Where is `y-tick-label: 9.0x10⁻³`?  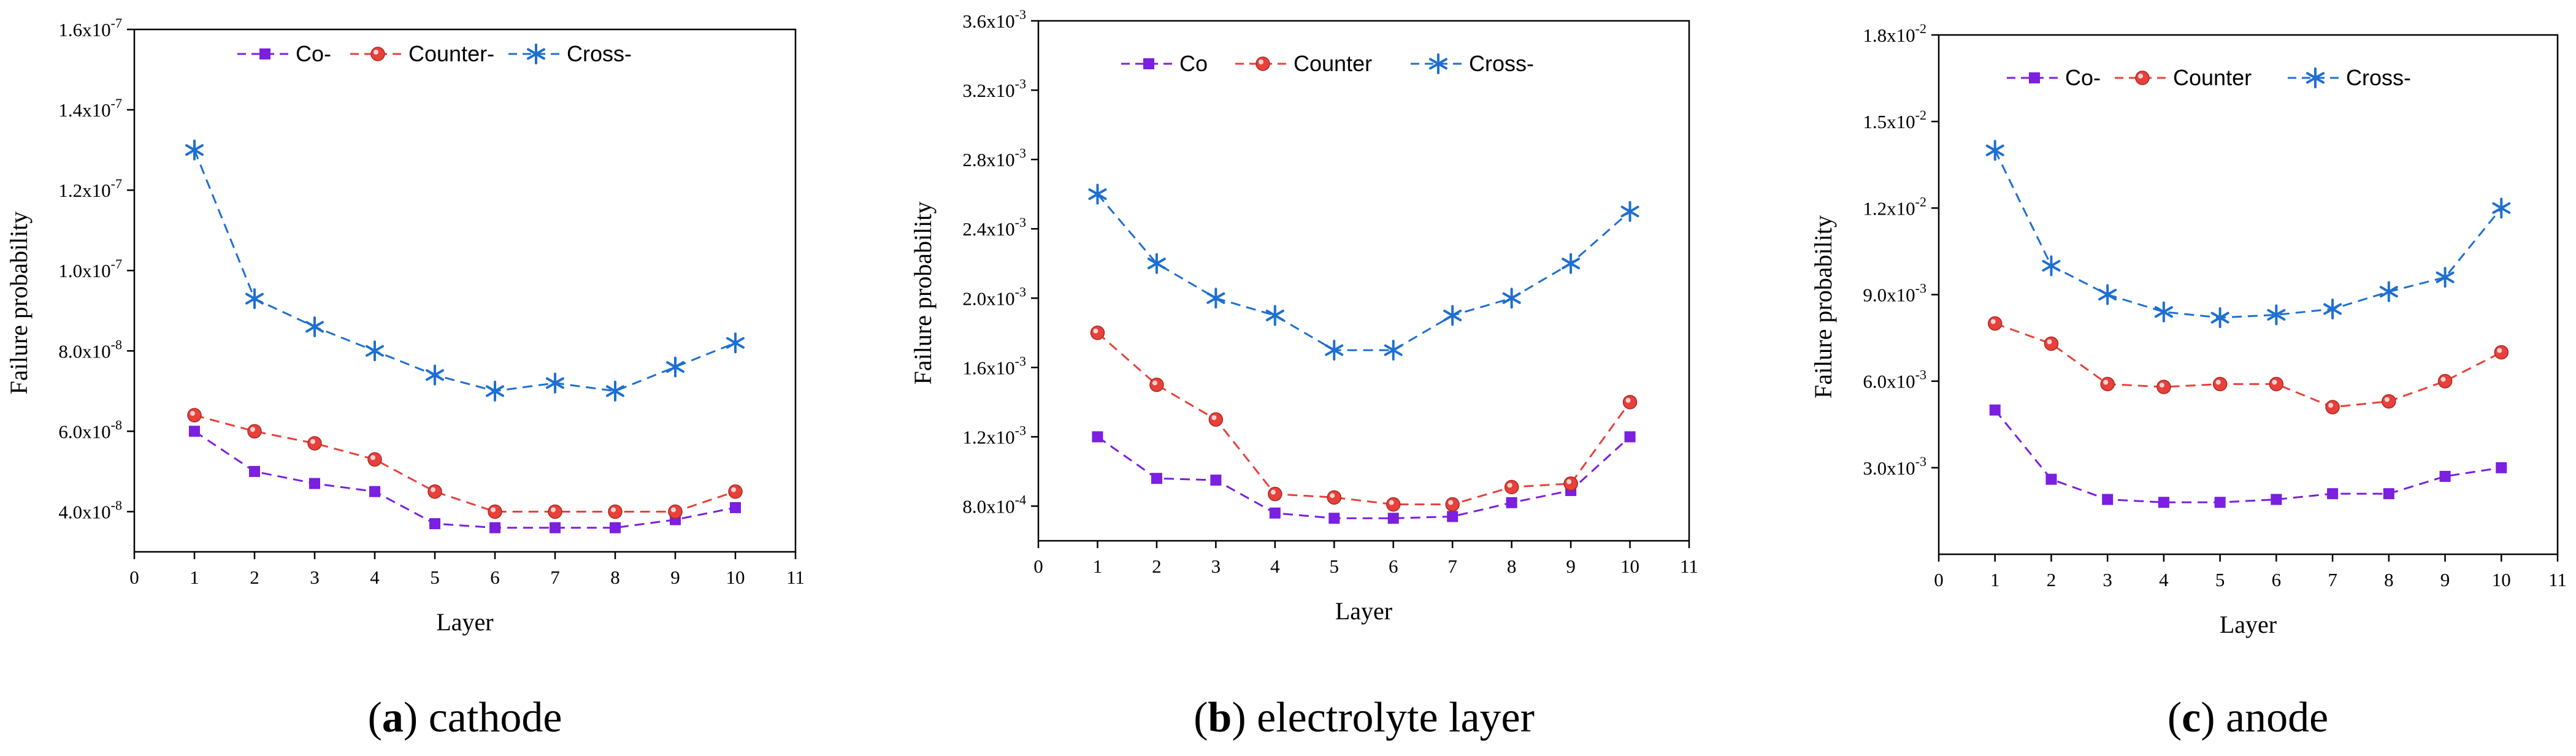
y-tick-label: 9.0x10⁻³ is located at coordinates (1894, 293).